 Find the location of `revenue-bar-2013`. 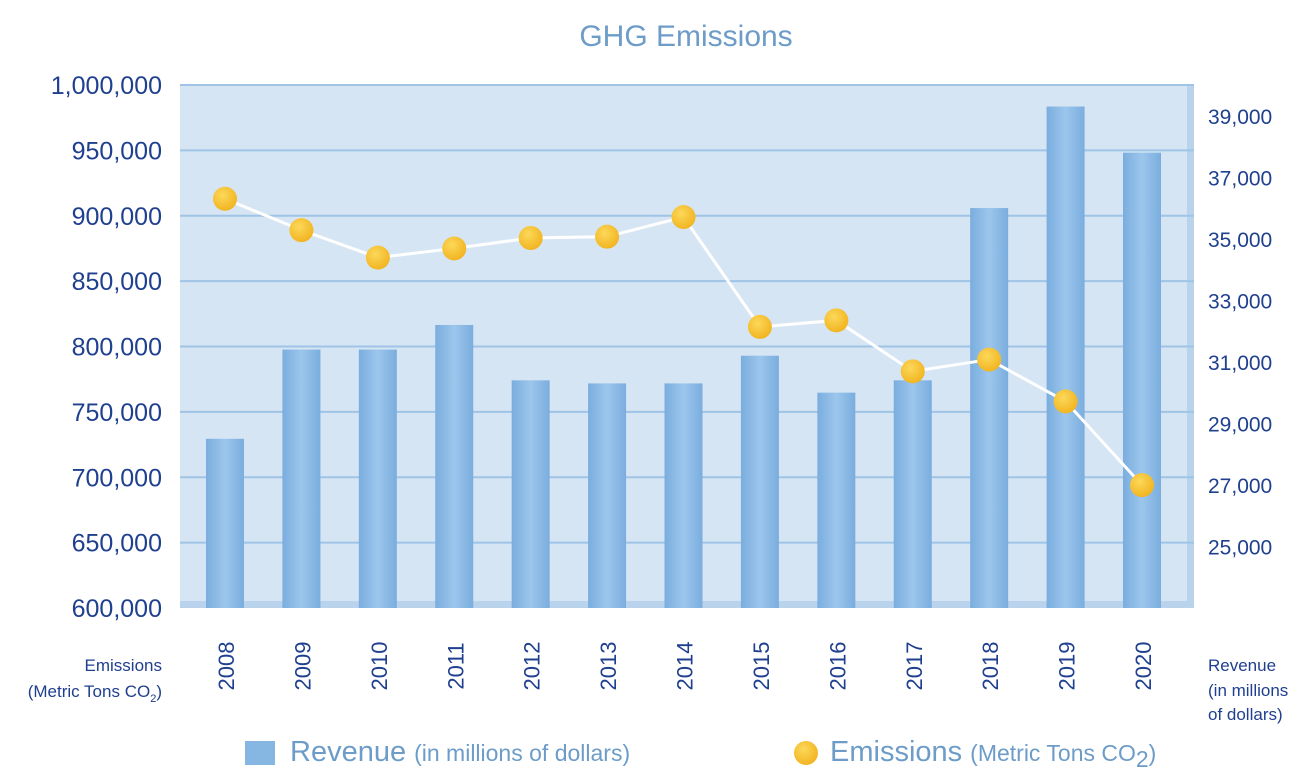

revenue-bar-2013 is located at coordinates (607, 495).